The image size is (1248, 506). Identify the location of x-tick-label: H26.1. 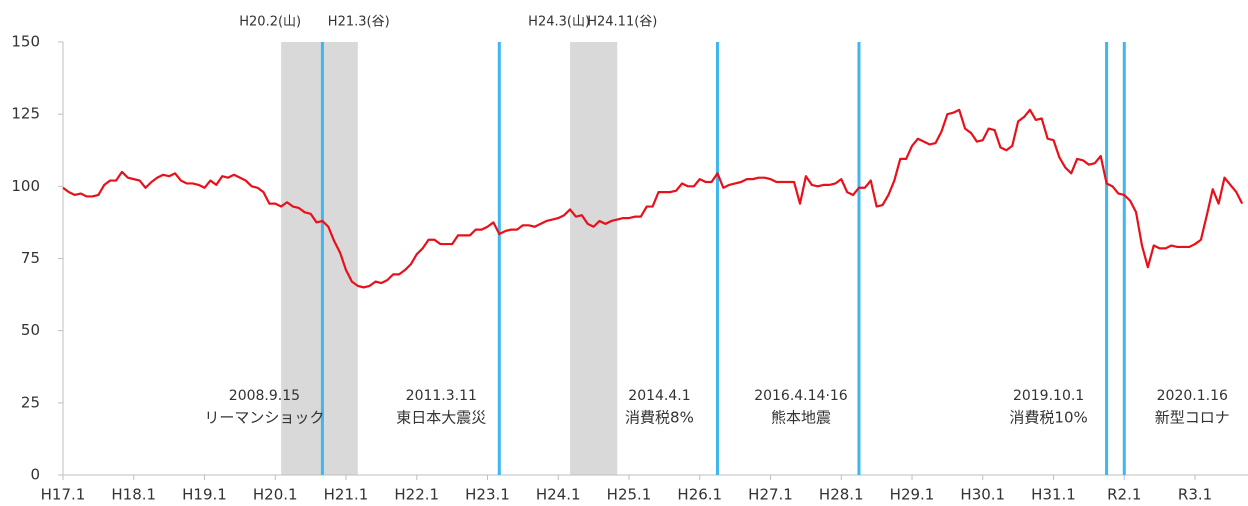
(699, 495).